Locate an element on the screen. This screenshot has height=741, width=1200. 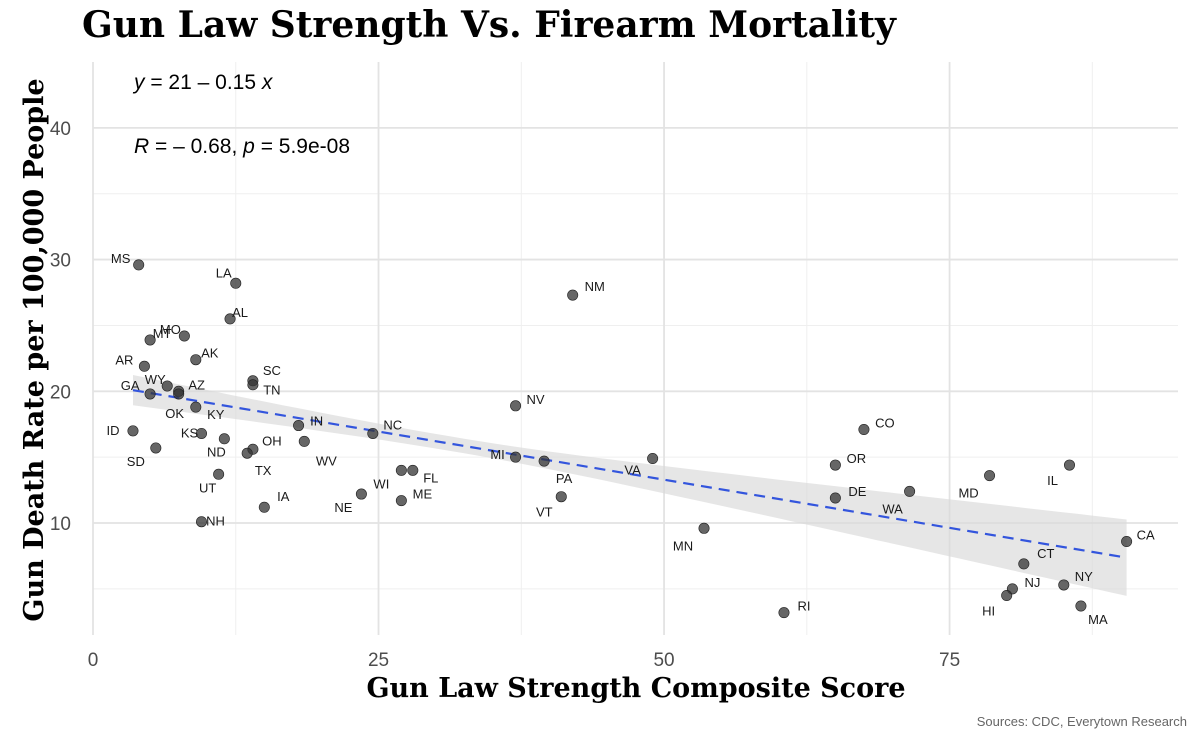
eq-y: y is located at coordinates (139, 82).